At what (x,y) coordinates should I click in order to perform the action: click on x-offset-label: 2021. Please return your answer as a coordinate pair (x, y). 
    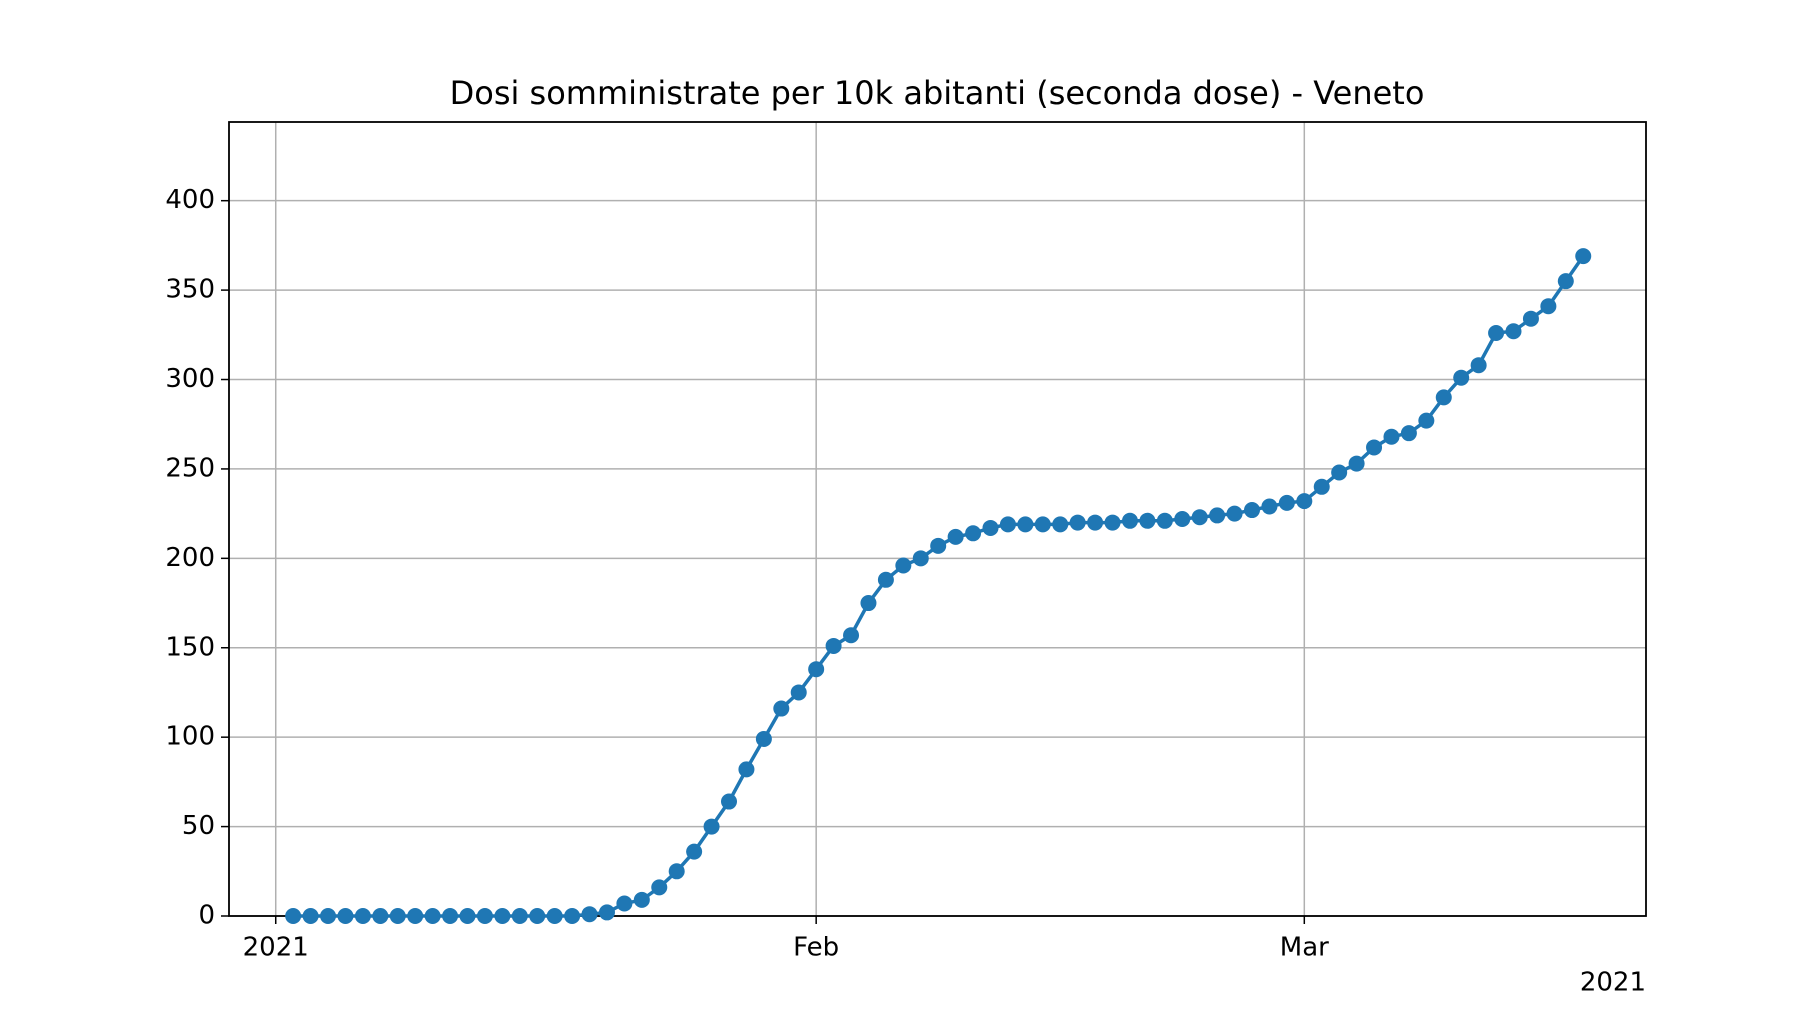
    Looking at the image, I should click on (1613, 983).